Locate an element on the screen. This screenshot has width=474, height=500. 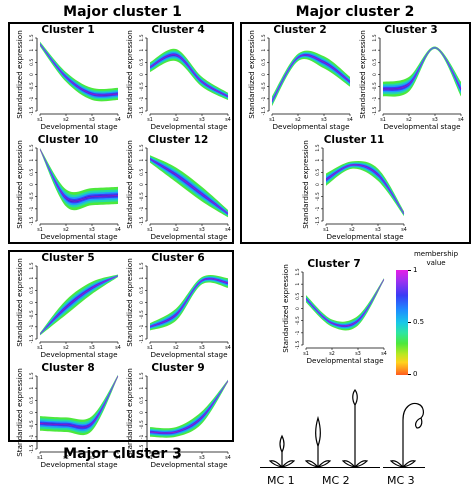
cluster-1-ytick-label-1: 1 is located at coordinates (32, 50).